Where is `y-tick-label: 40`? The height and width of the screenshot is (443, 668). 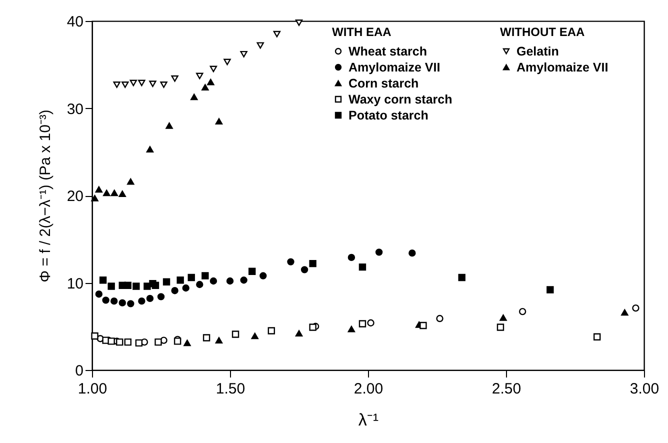
y-tick-label: 40 is located at coordinates (75, 22).